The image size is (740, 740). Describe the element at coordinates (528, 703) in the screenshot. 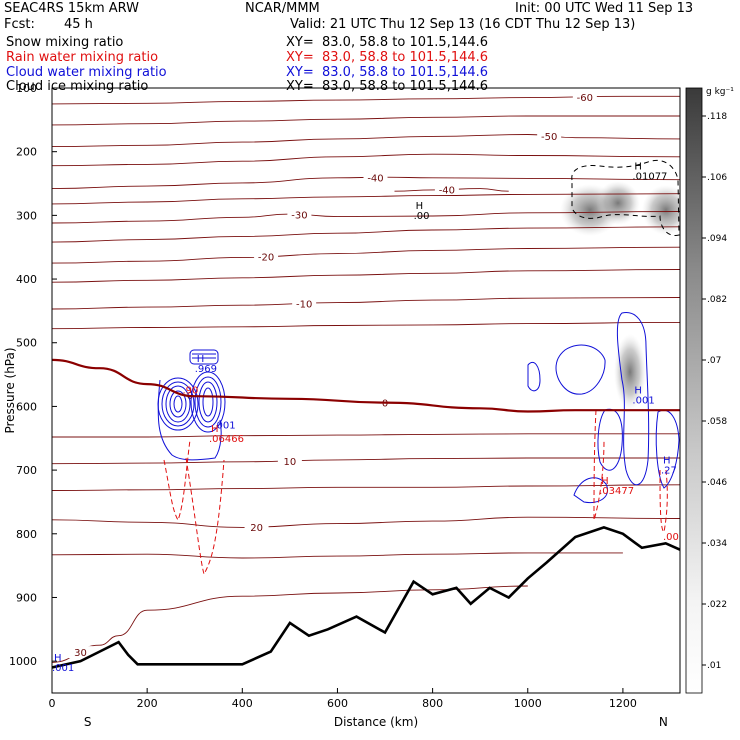

I see `x-tick-label: 1000` at that location.